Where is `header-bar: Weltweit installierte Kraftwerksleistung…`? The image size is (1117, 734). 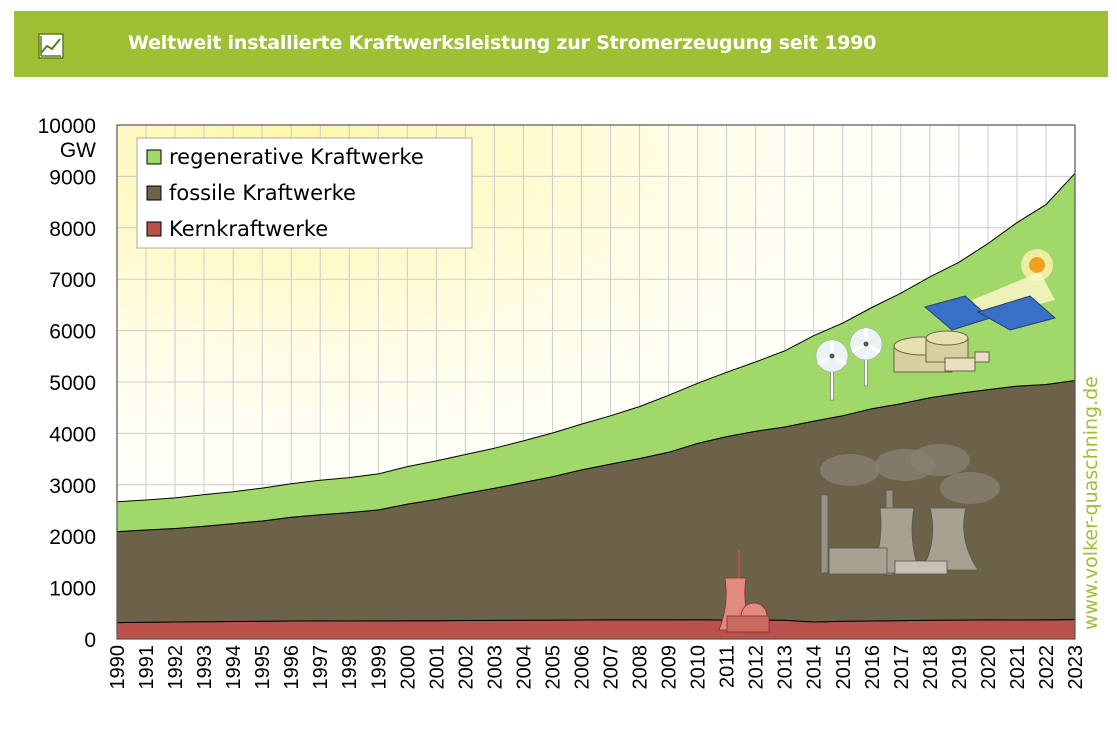
header-bar: Weltweit installierte Kraftwerksleistung… is located at coordinates (561, 44).